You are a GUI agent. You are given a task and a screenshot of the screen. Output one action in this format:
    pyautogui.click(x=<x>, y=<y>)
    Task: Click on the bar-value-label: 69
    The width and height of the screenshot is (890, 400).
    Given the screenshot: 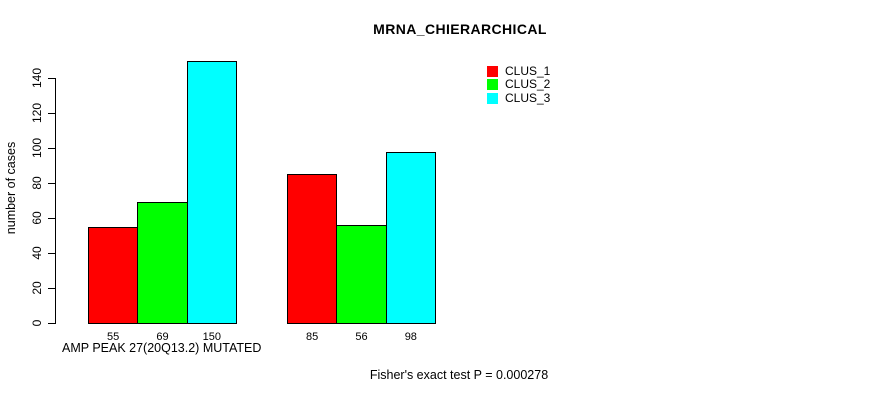 What is the action you would take?
    pyautogui.click(x=162, y=337)
    